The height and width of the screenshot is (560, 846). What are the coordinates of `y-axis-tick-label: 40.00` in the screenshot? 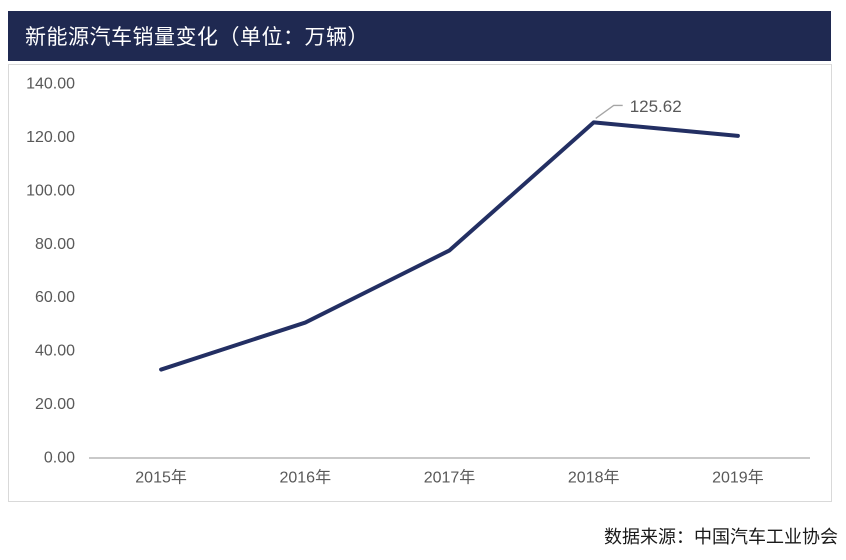 It's located at (55, 351).